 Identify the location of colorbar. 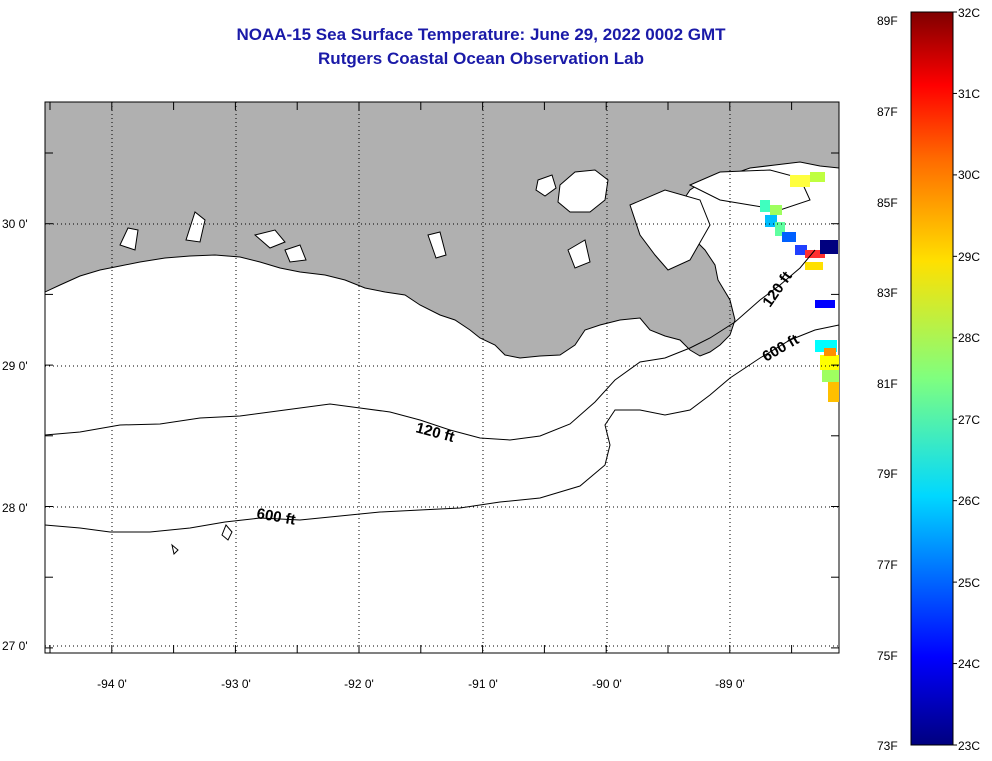
(932, 378).